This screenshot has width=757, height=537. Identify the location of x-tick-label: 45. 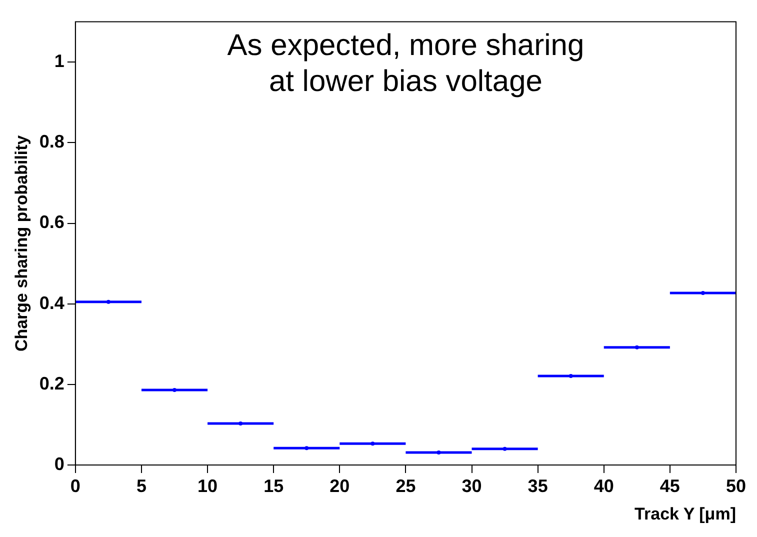
(670, 486).